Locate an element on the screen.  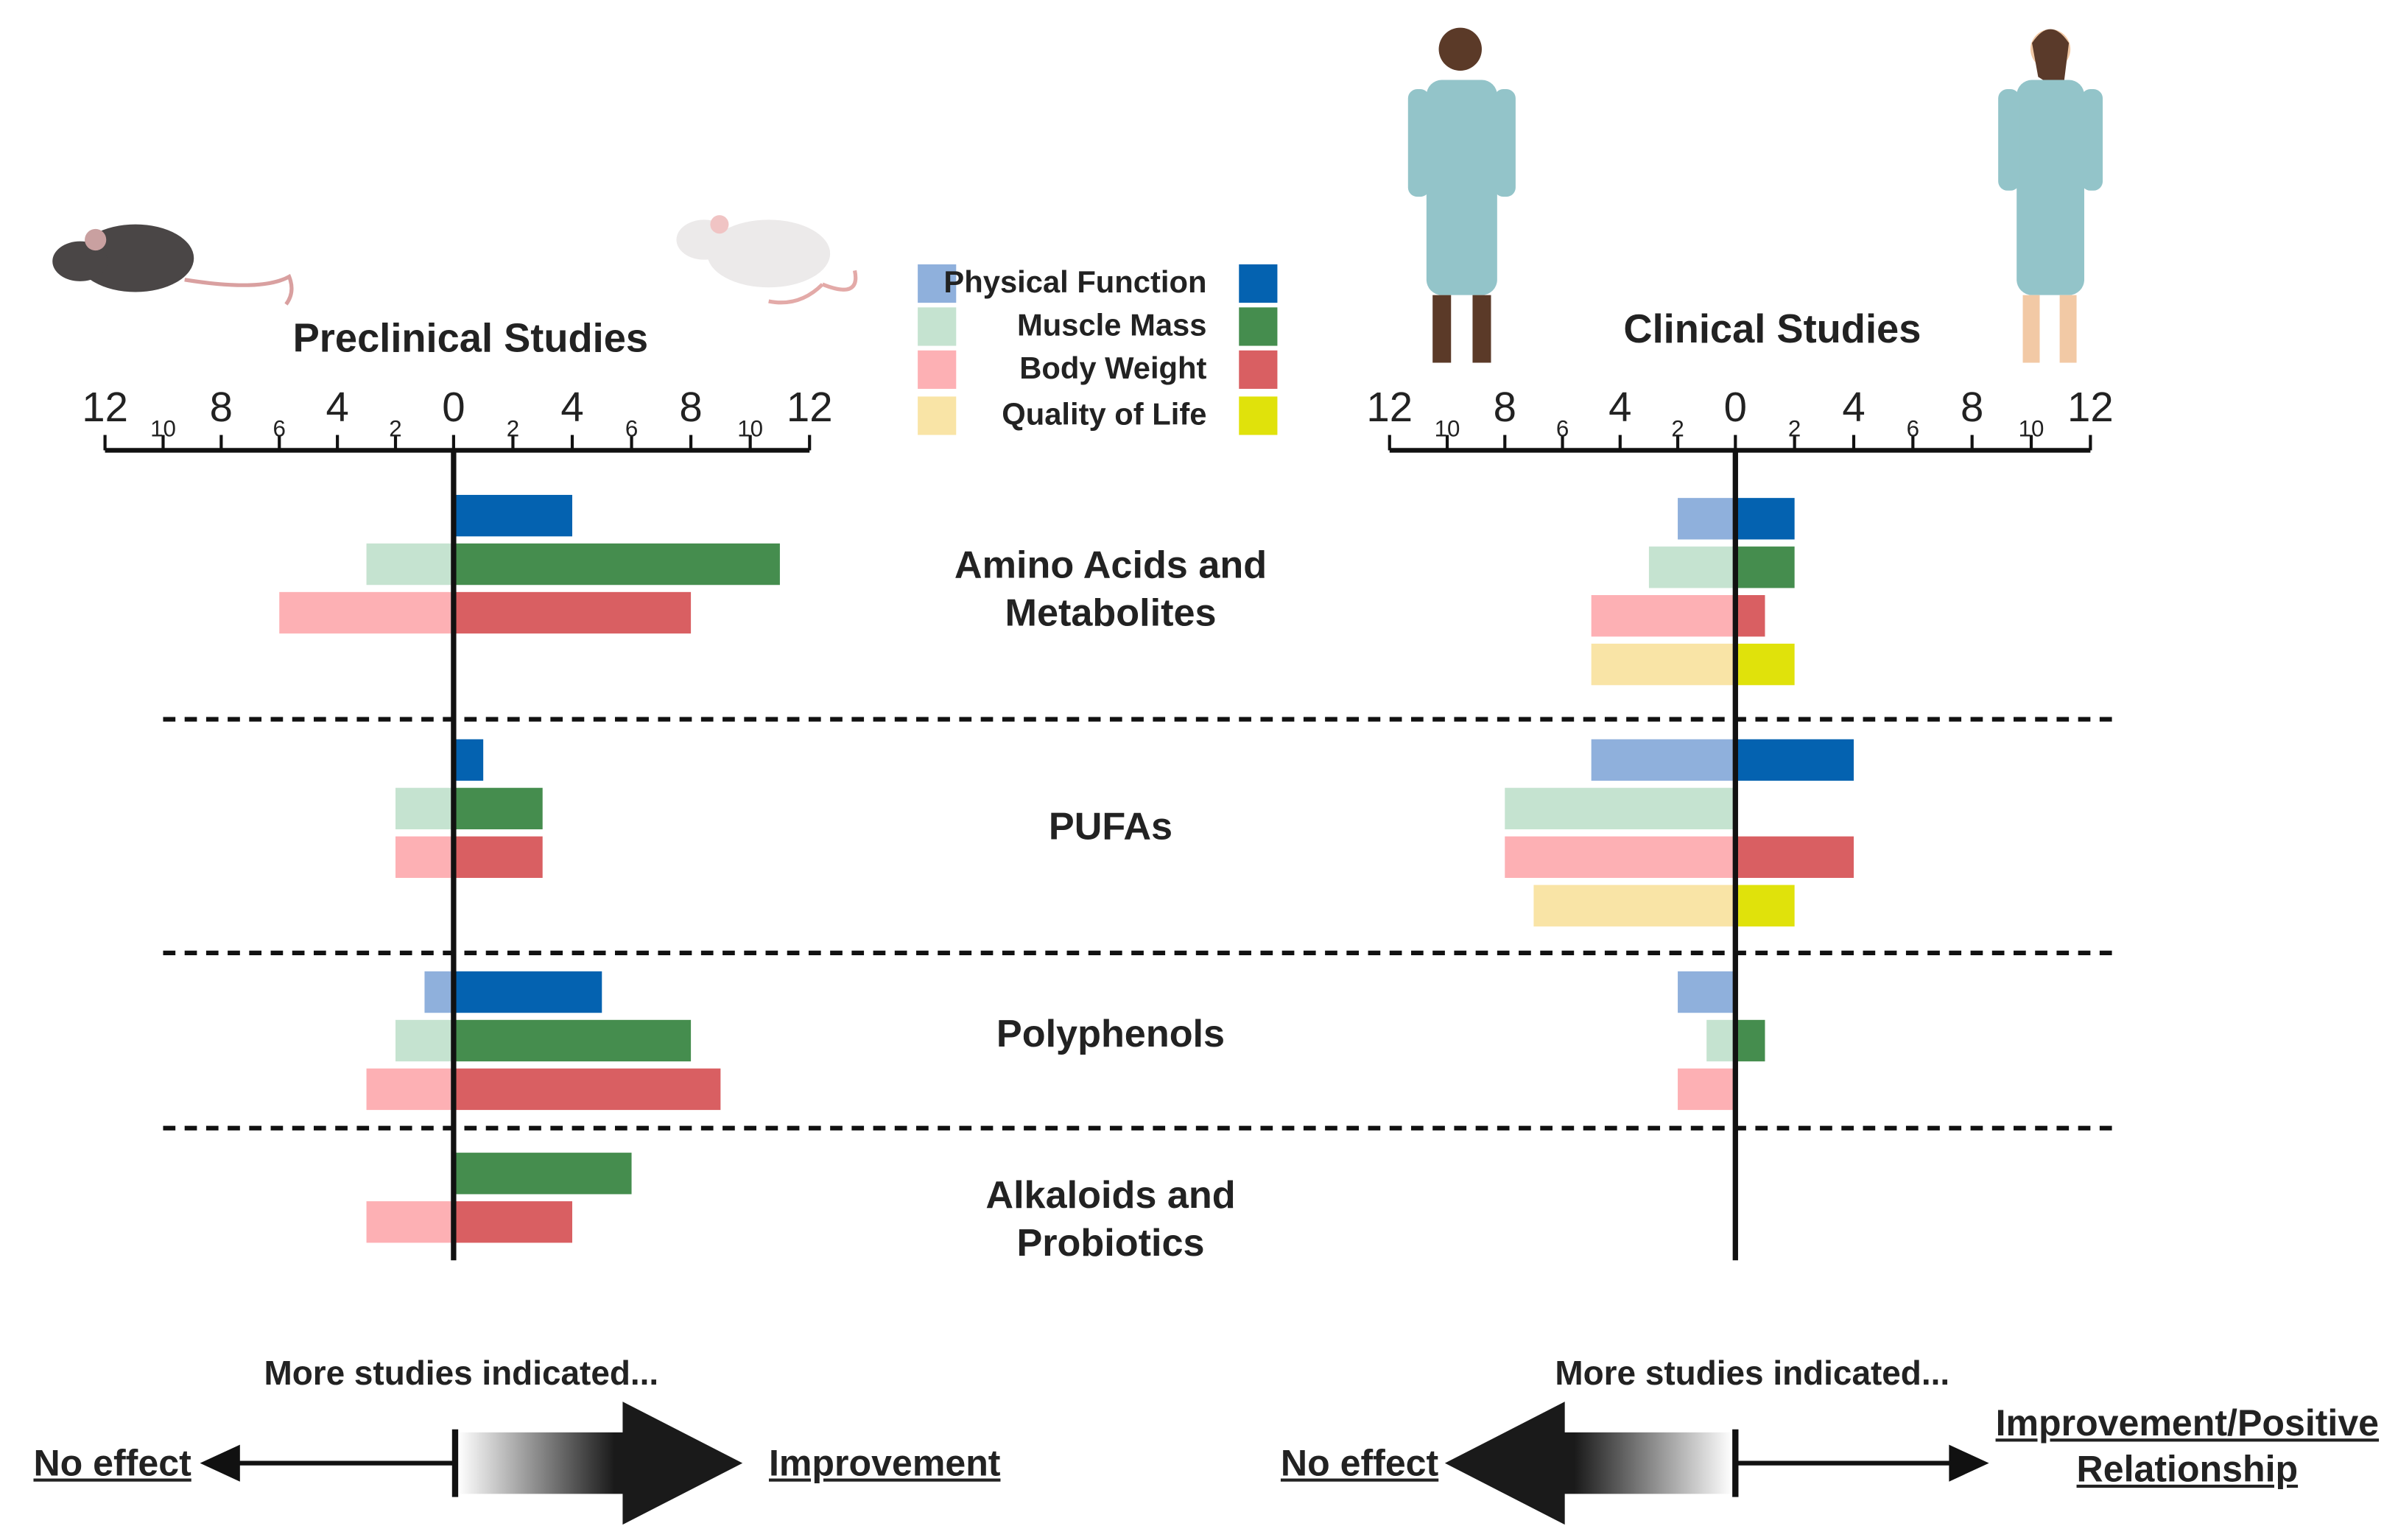
category-label-box: PUFAs is located at coordinates (1111, 827).